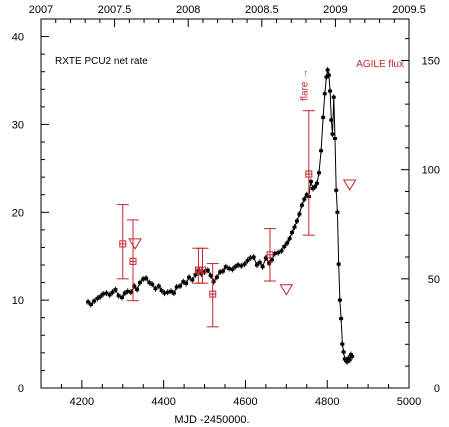 This screenshot has height=427, width=449. Describe the element at coordinates (211, 420) in the screenshot. I see `x-axis-label: MJD -2450000.` at that location.